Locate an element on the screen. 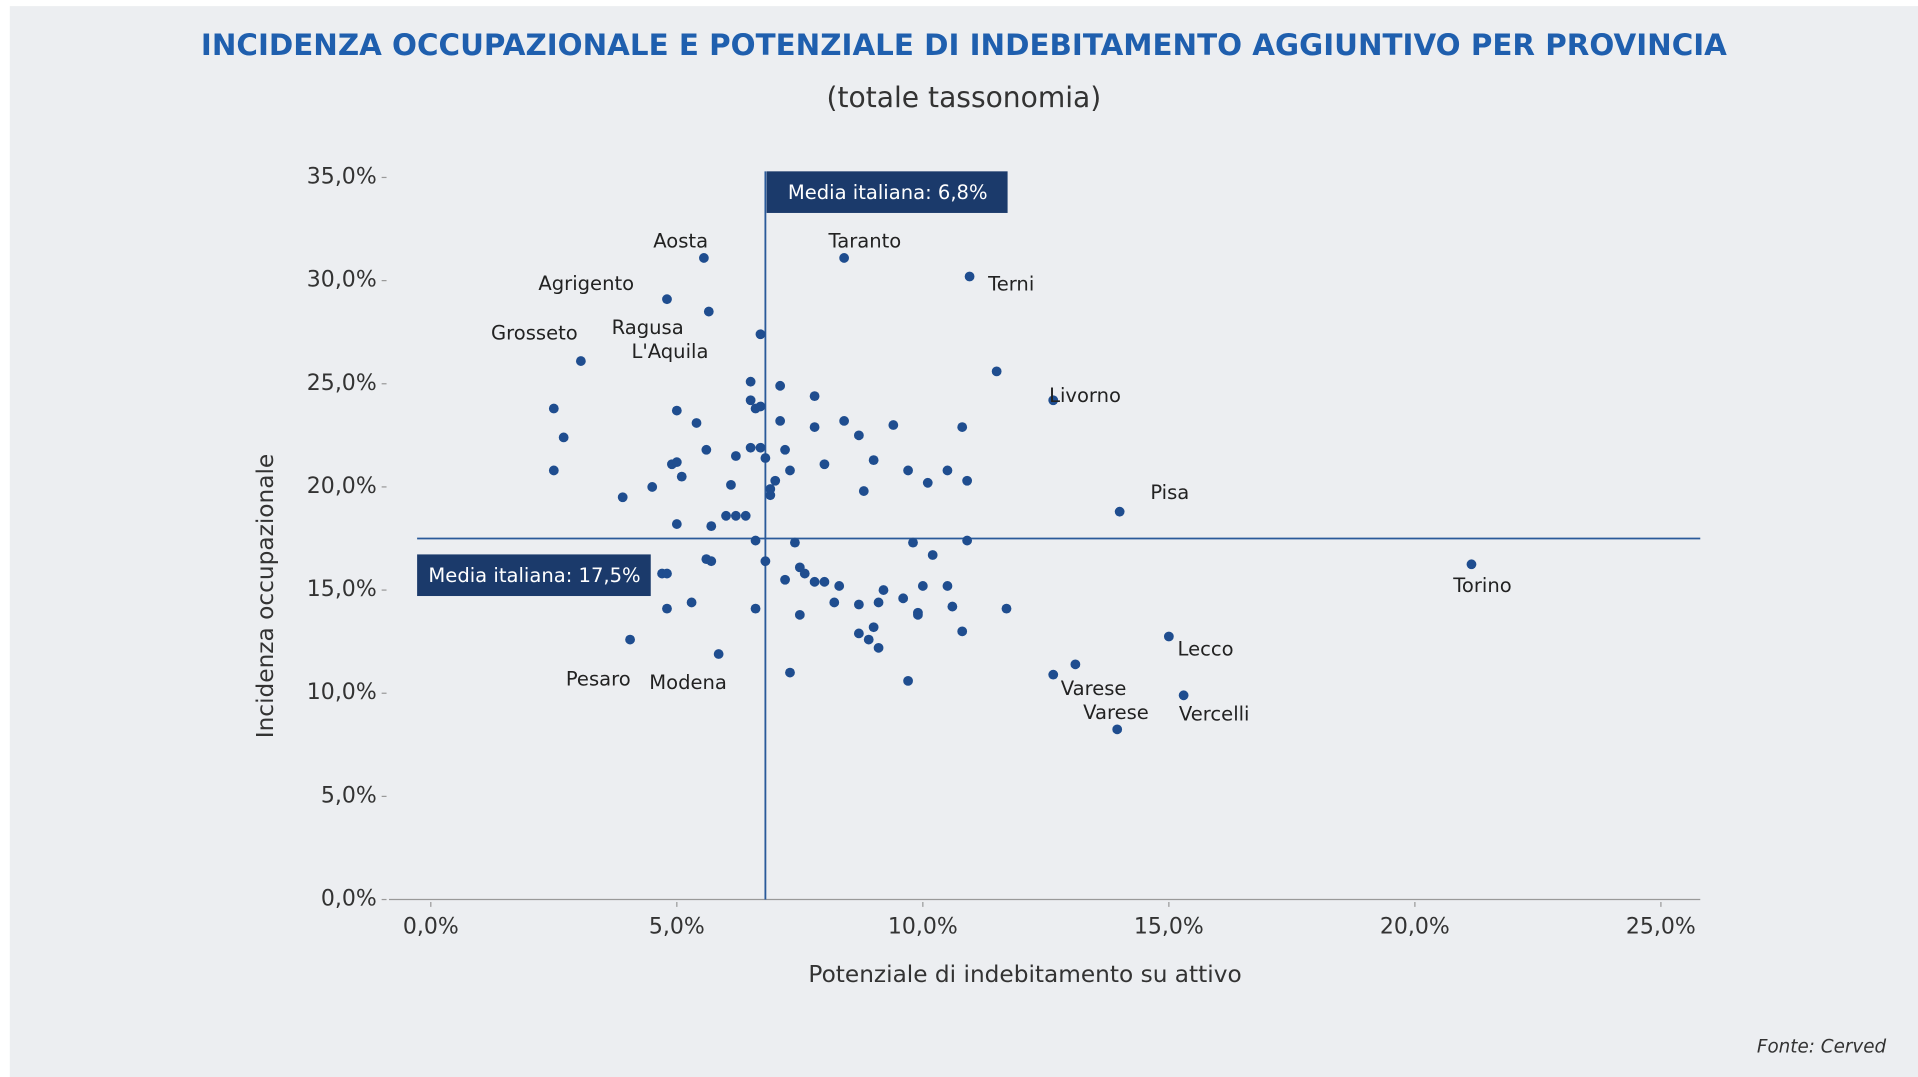 Image resolution: width=1918 pixels, height=1077 pixels. point-label: Vercelli is located at coordinates (1214, 713).